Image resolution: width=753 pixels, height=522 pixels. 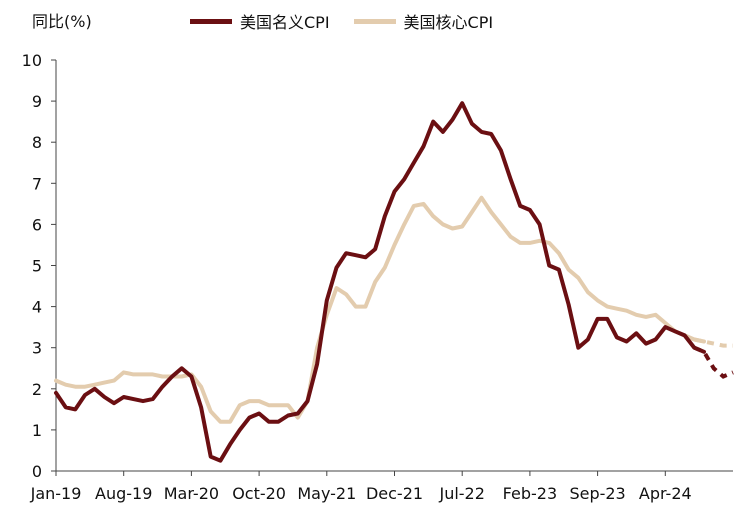 I want to click on legend-swatch-core-cpi, so click(x=374, y=21).